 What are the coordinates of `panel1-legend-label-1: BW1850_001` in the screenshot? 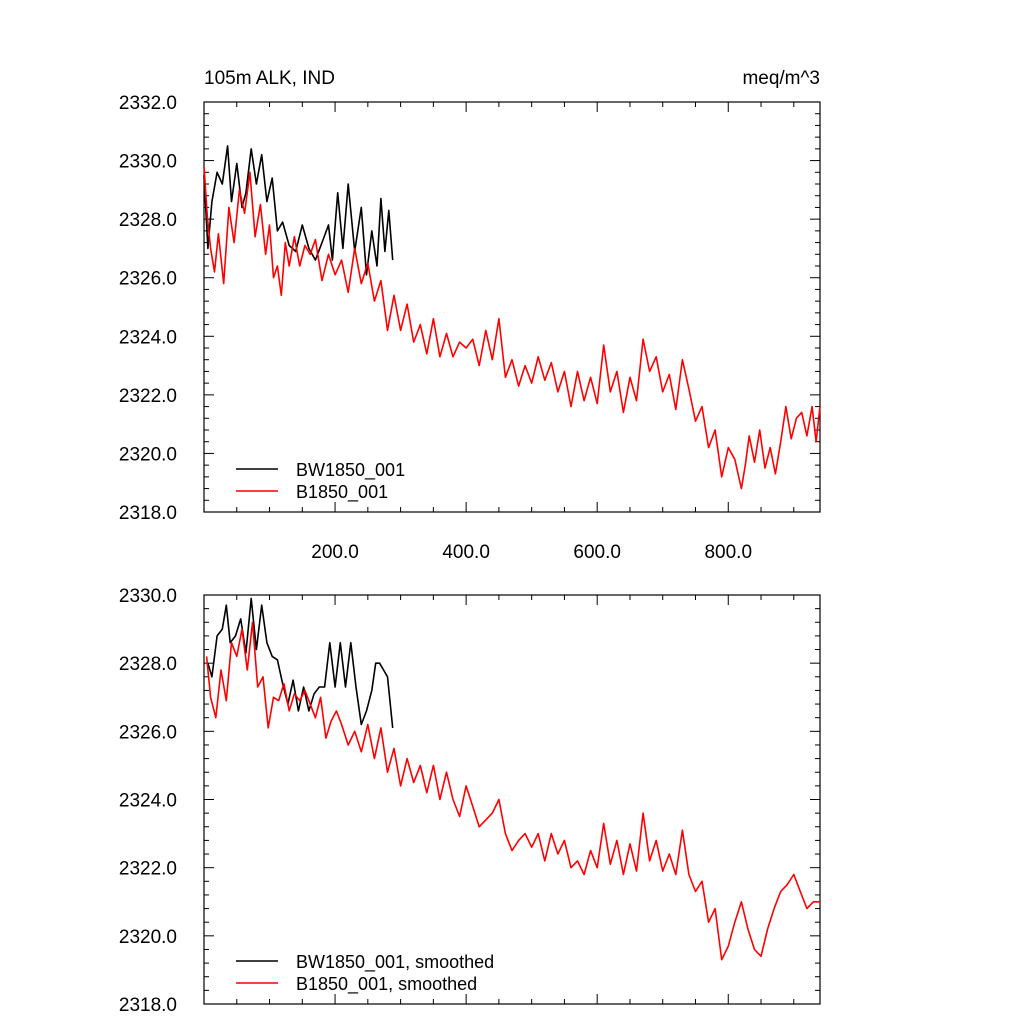 It's located at (350, 470).